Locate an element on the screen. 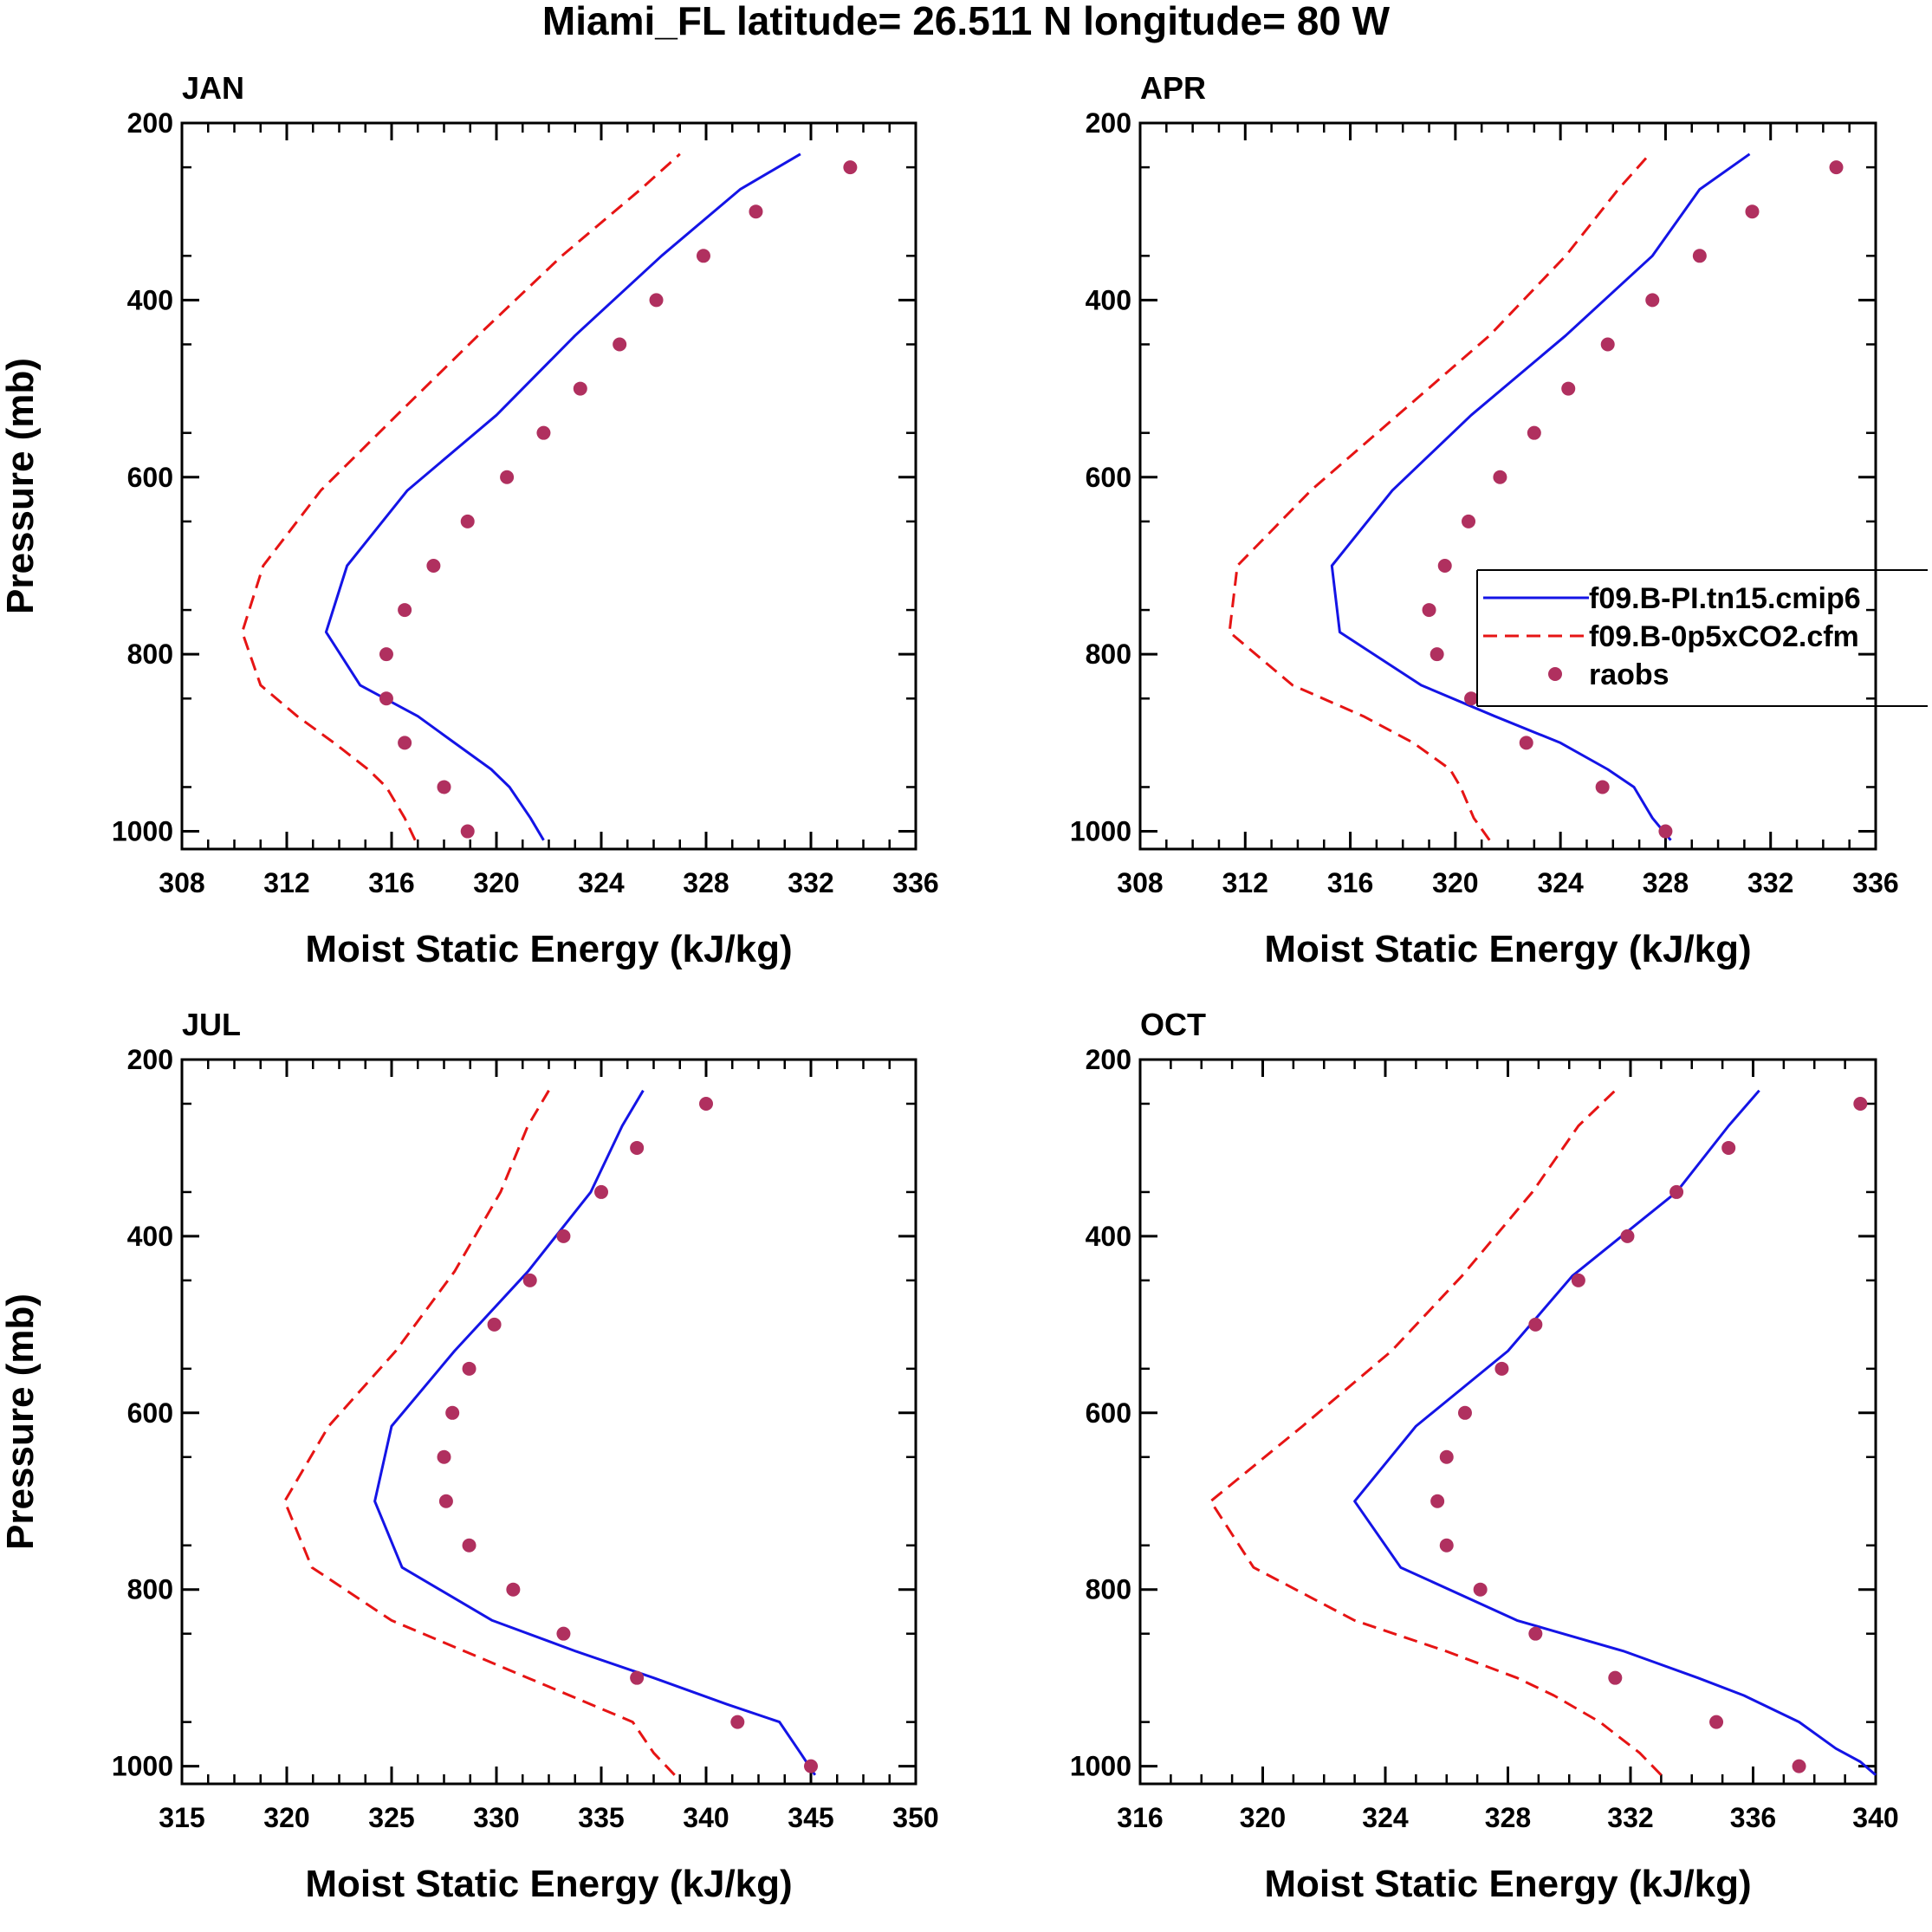 This screenshot has height=1932, width=1932. legend-label: raobs is located at coordinates (1629, 675).